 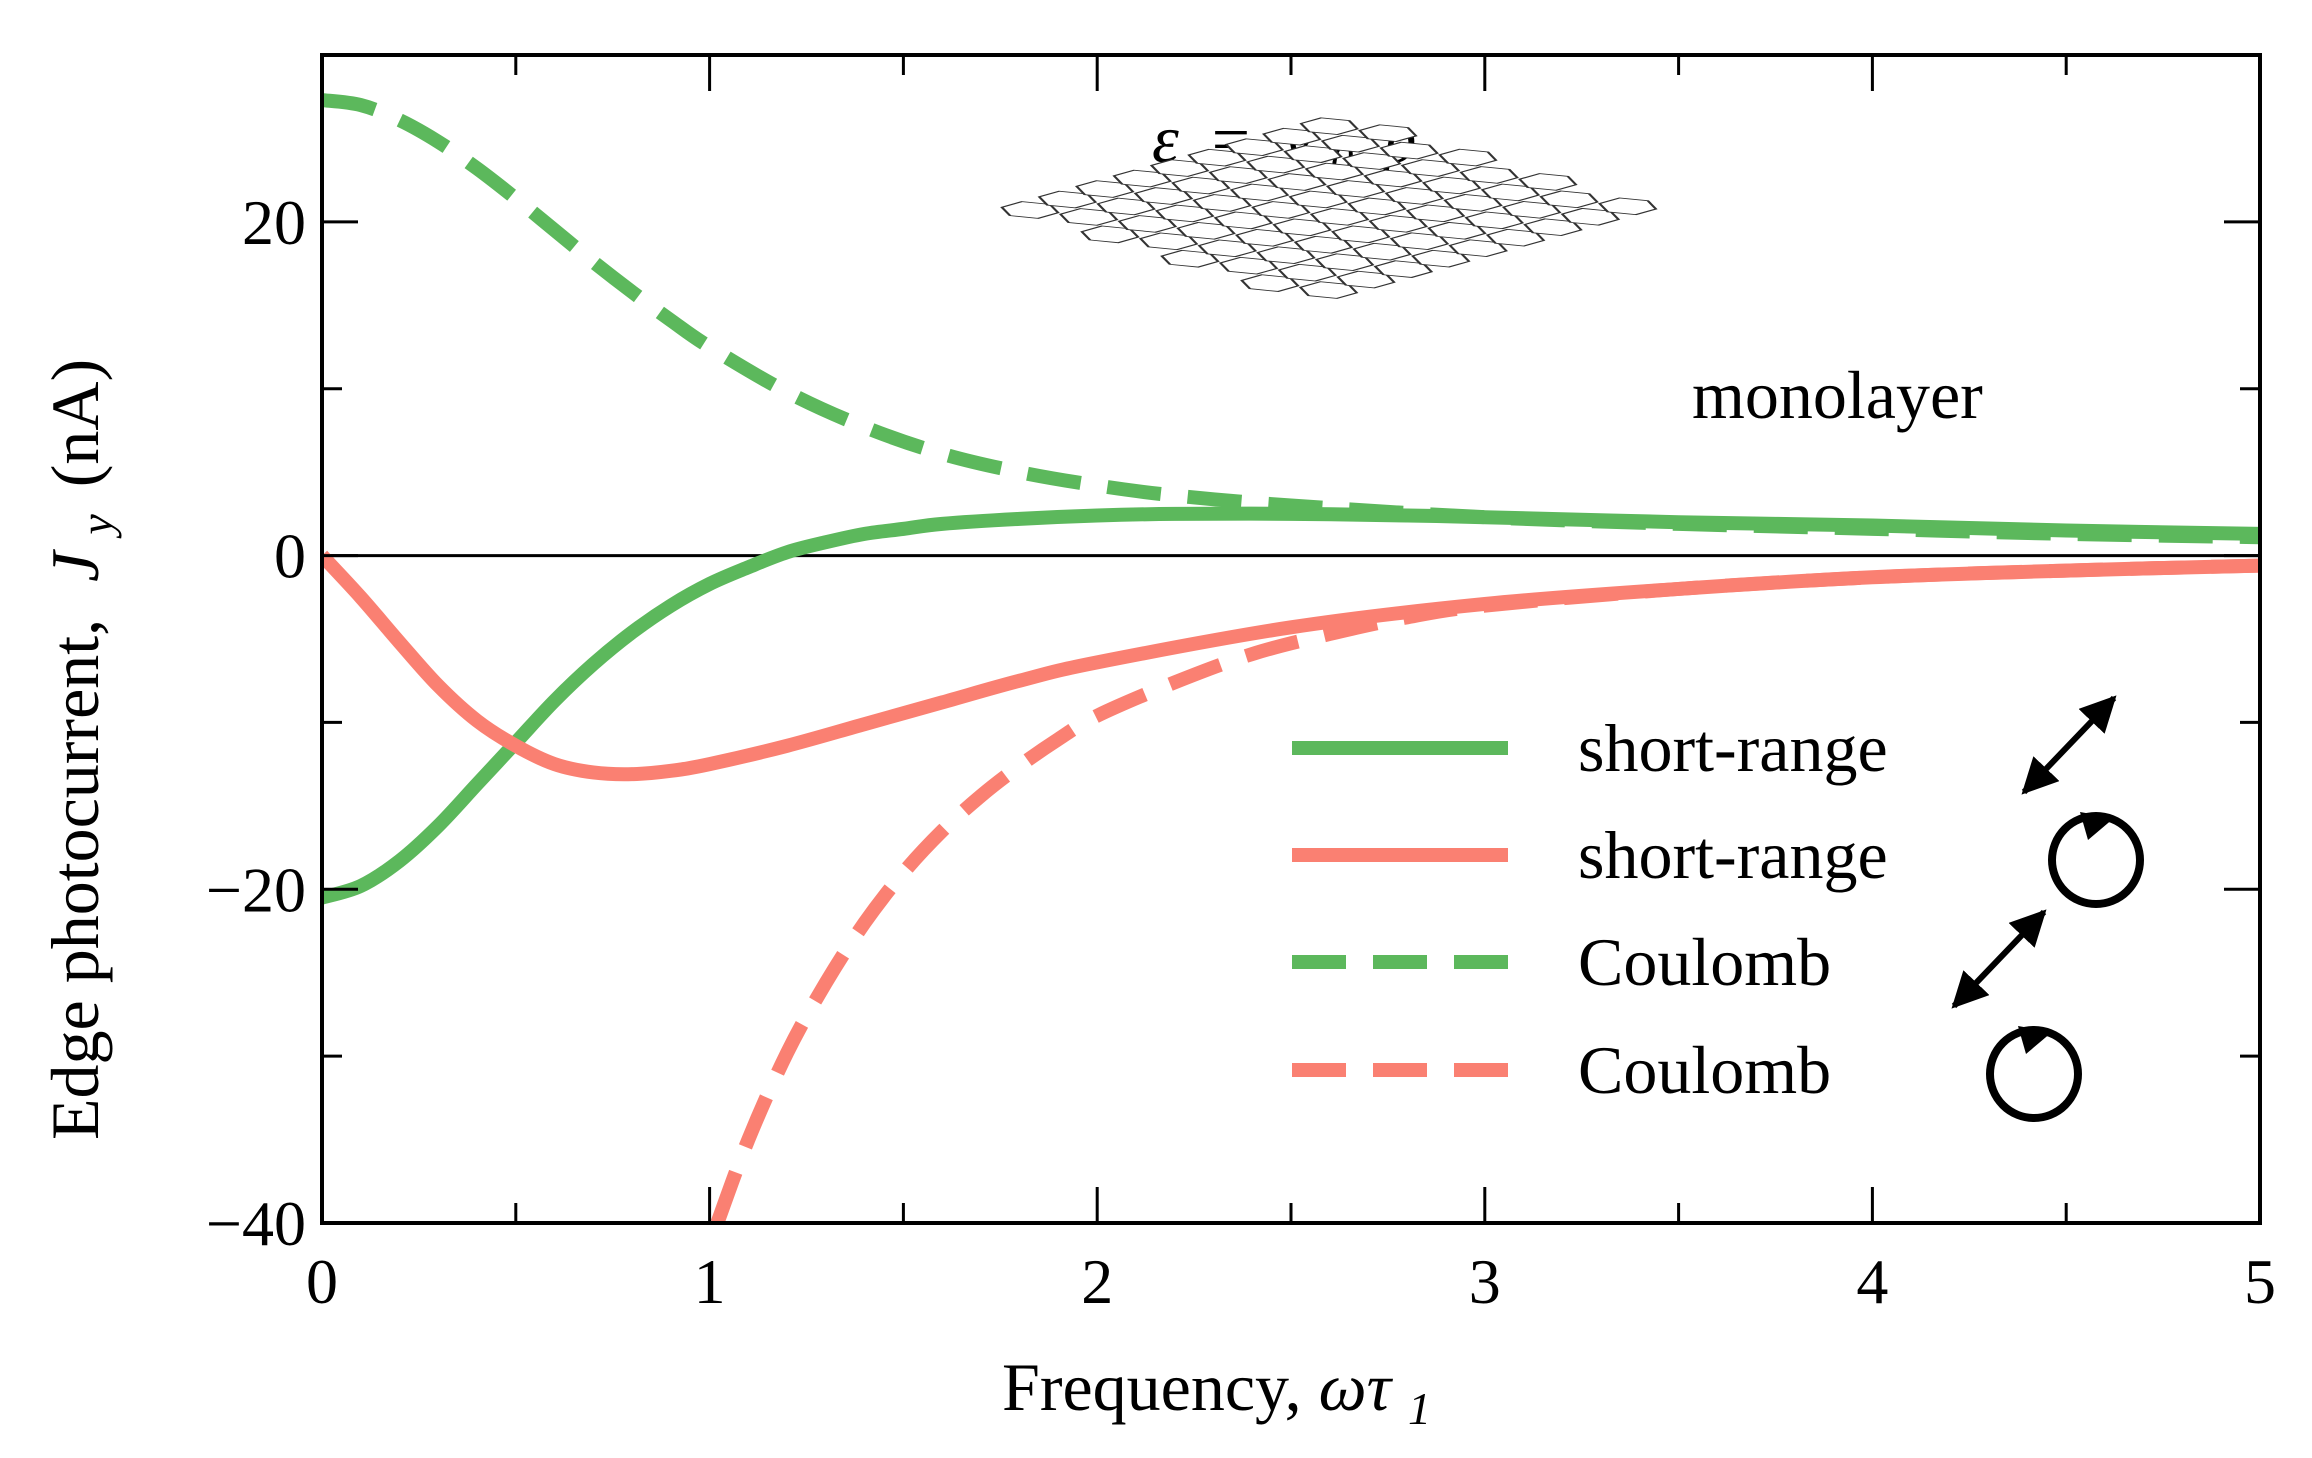 What do you see at coordinates (1718, 908) in the screenshot?
I see `legend: short-range short-range Coulomb Coulomb` at bounding box center [1718, 908].